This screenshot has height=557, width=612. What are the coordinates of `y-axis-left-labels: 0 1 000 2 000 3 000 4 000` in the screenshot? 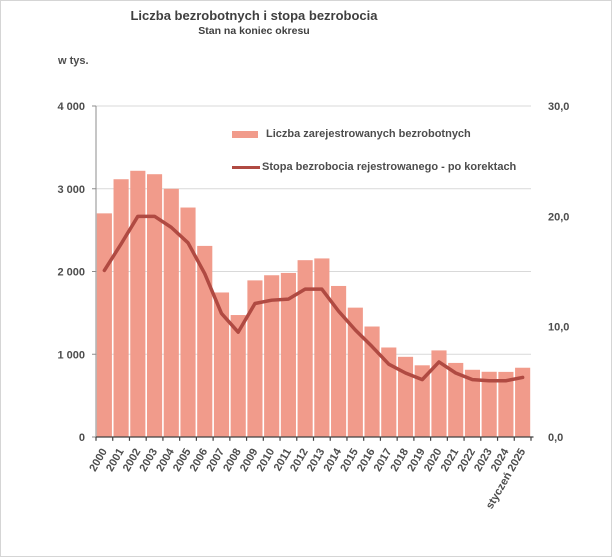 It's located at (71, 272).